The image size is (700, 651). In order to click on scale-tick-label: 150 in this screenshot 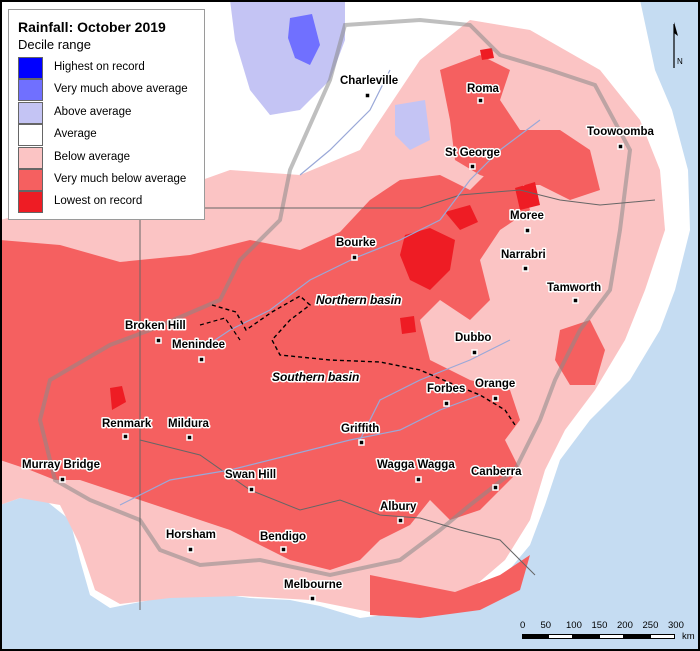, I will do `click(599, 625)`.